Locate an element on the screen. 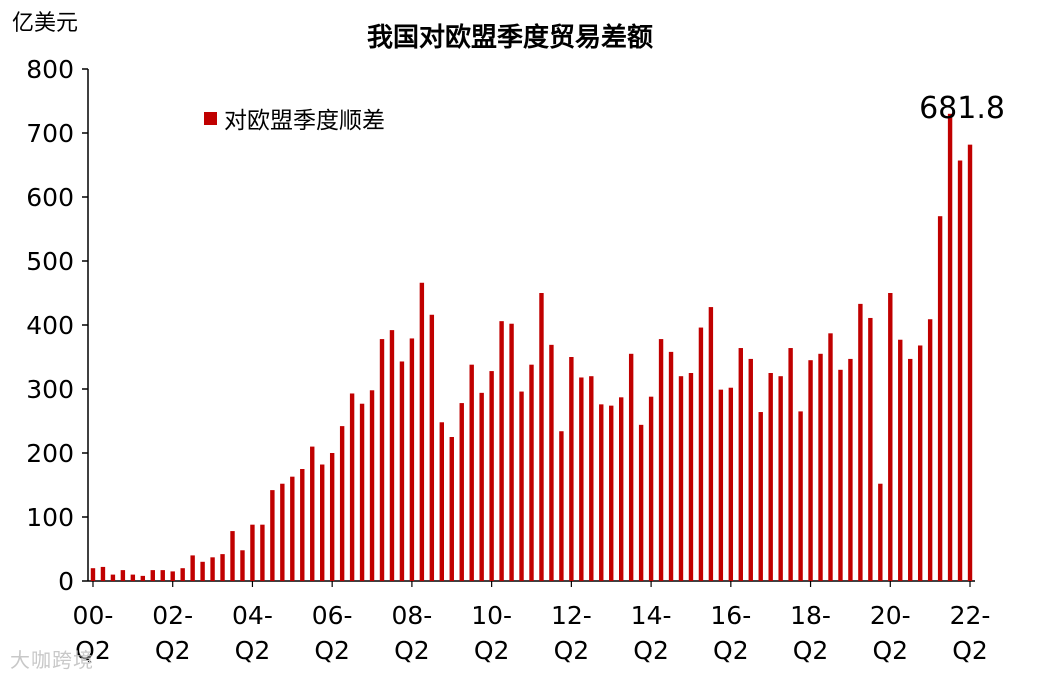 The image size is (1039, 684). x-tick-label-year: 00- is located at coordinates (93, 615).